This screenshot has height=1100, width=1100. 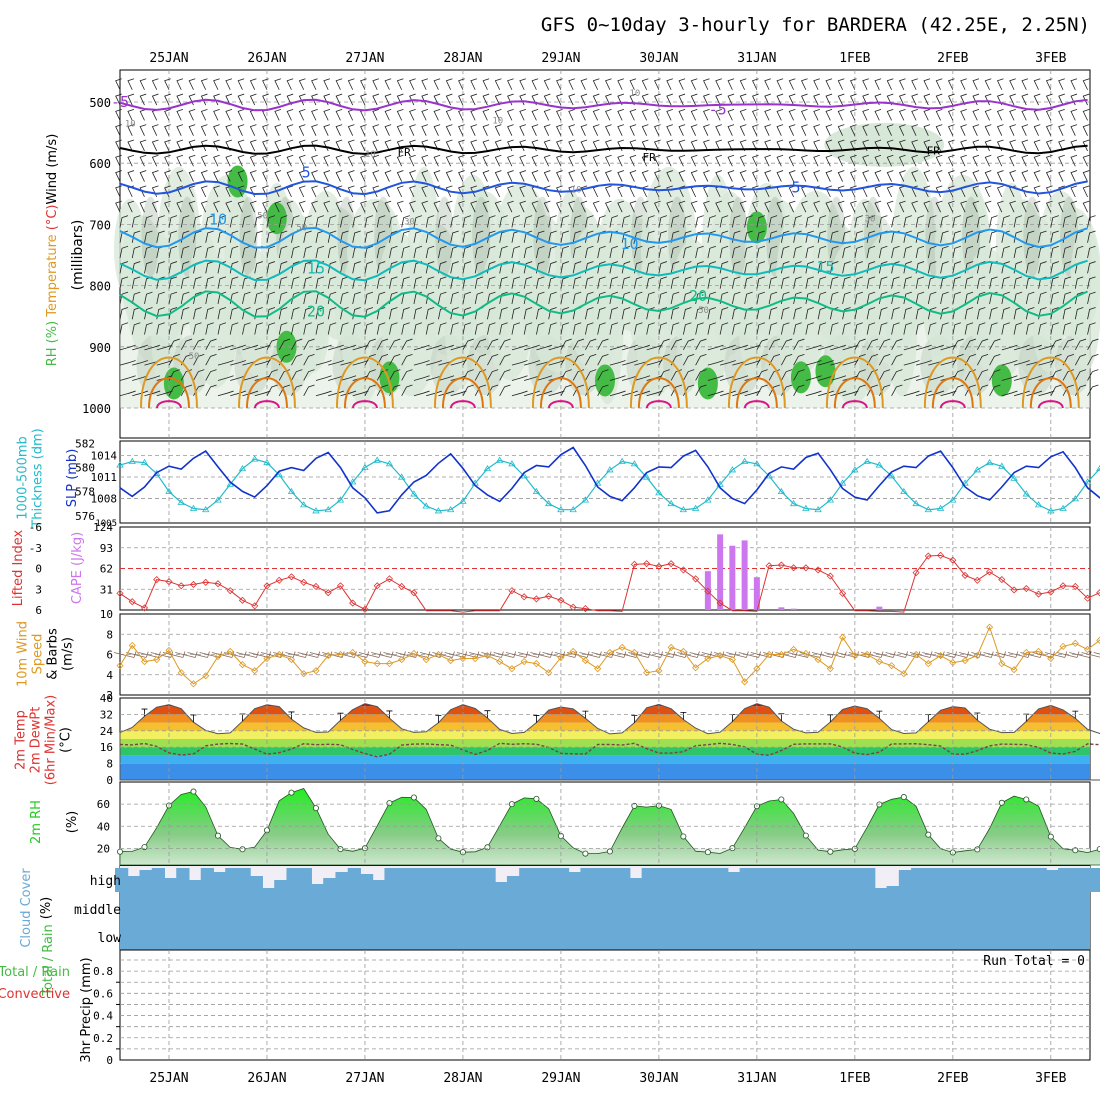 I want to click on slp-tick-label: 1014, so click(x=104, y=455).